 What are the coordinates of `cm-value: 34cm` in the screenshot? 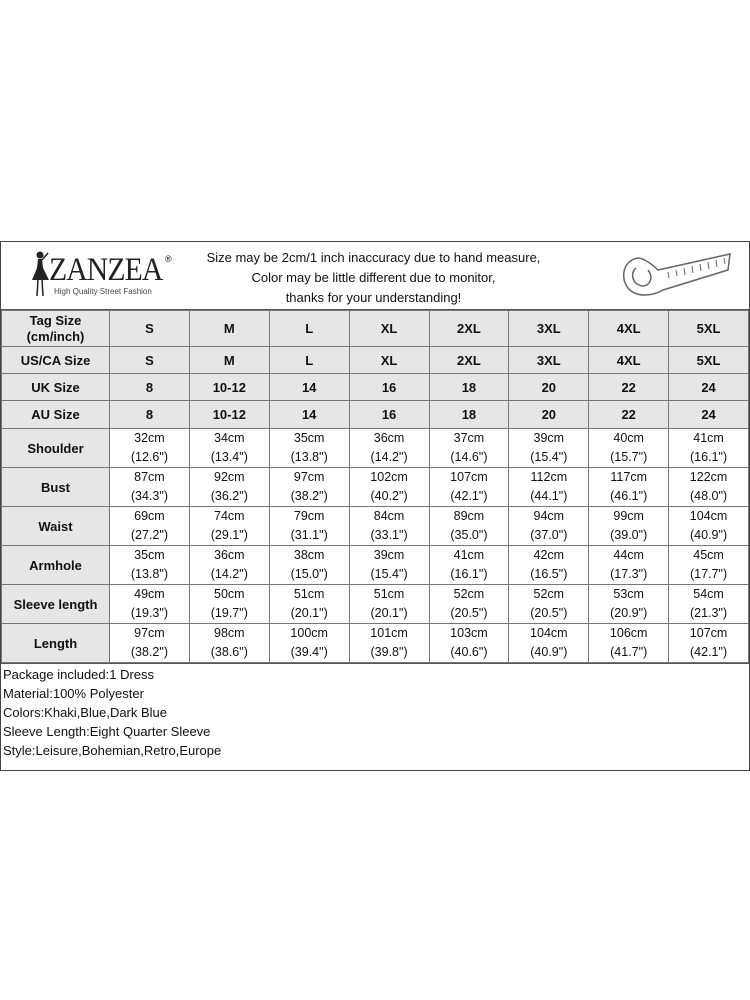 It's located at (229, 438).